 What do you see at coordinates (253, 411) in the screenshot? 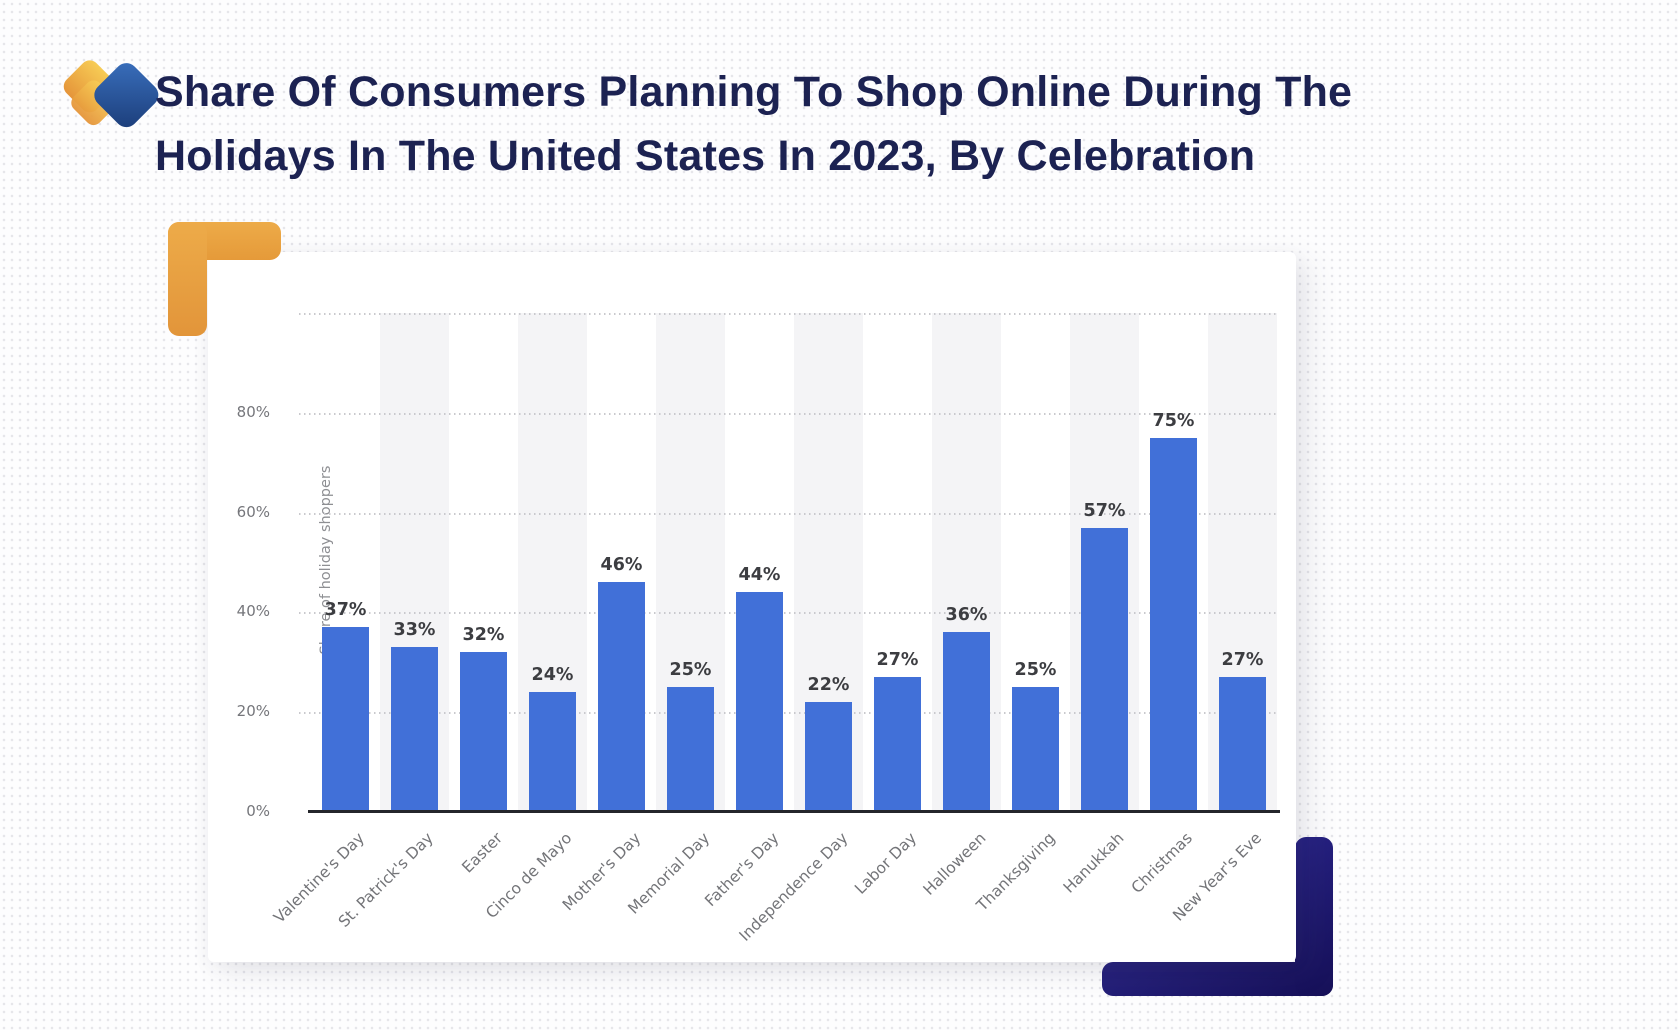
I see `y-tick-label: 80%` at bounding box center [253, 411].